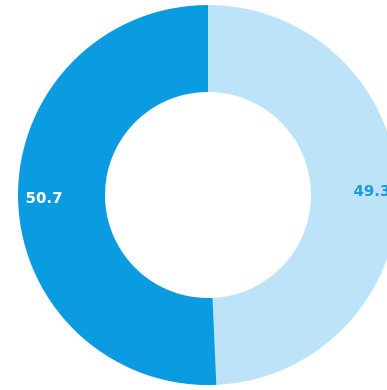 This screenshot has width=387, height=390. Describe the element at coordinates (44, 198) in the screenshot. I see `data-label: 50.7` at that location.